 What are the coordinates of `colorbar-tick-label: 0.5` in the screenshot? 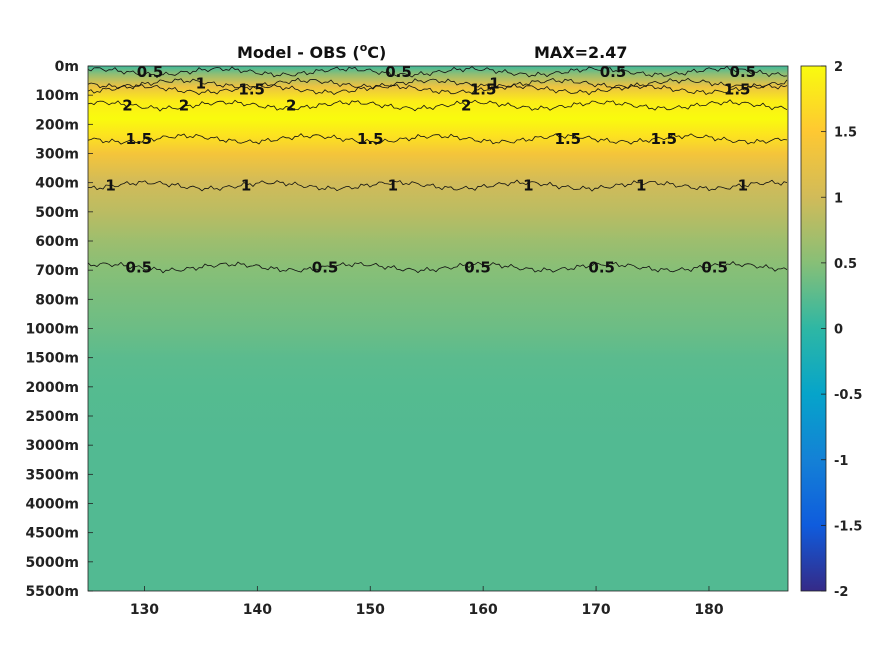 It's located at (845, 264).